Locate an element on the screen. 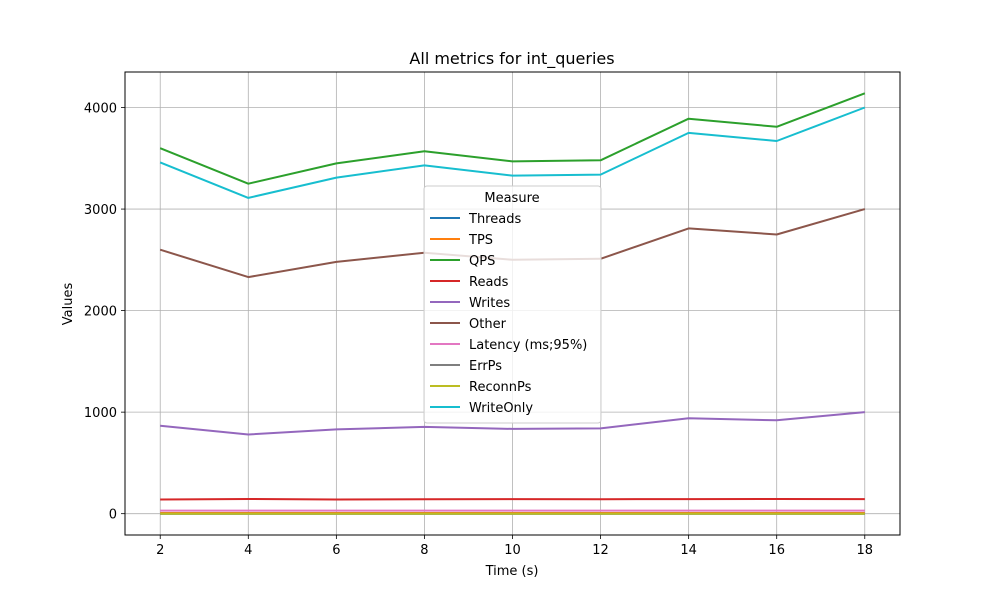 The image size is (1000, 600). series-line-qps is located at coordinates (512, 138).